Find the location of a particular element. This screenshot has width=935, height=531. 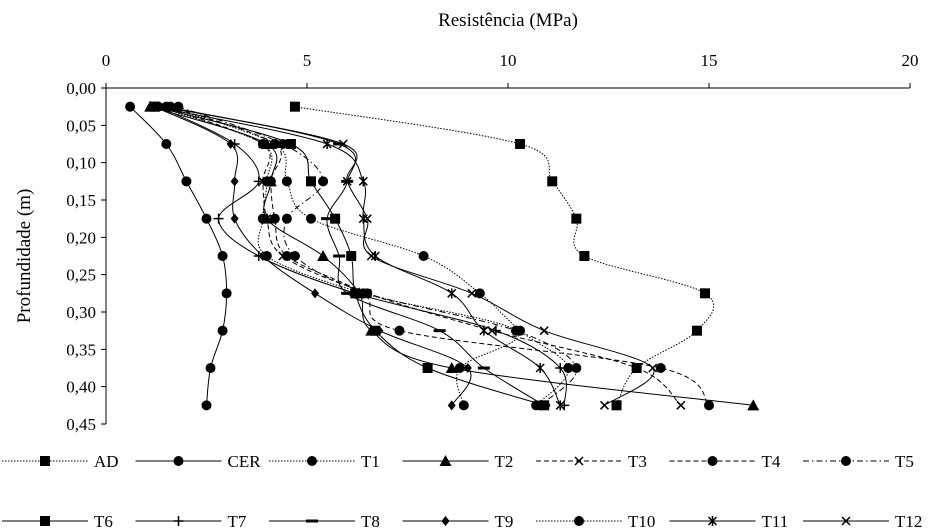

legend-label: T4 is located at coordinates (771, 461).